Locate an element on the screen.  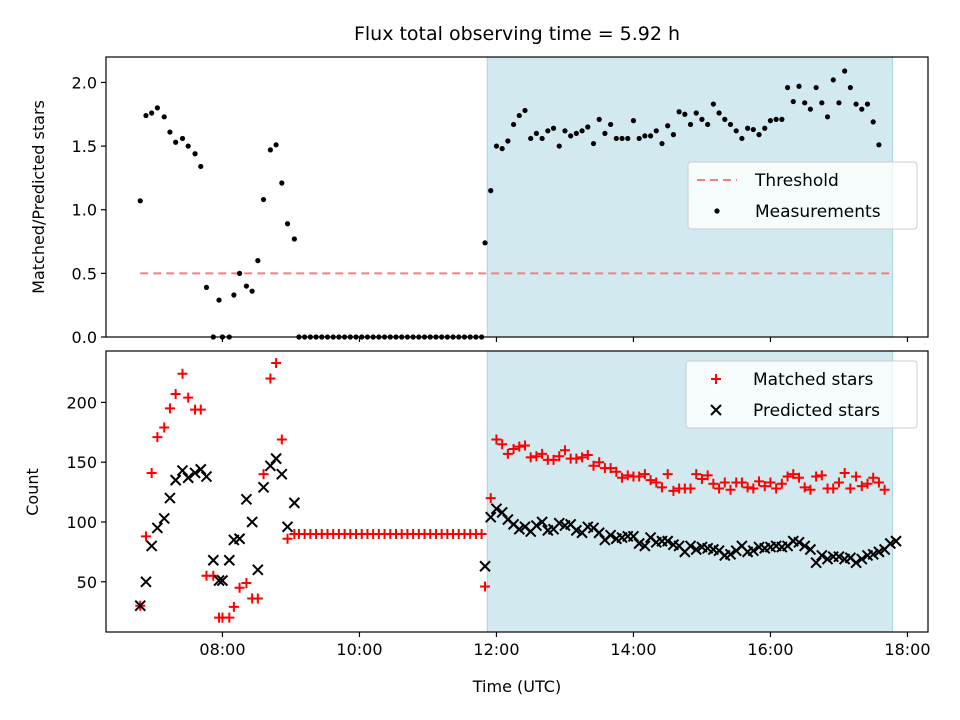
bottom-y-ticks: 50 100 150 200 is located at coordinates (86, 492).